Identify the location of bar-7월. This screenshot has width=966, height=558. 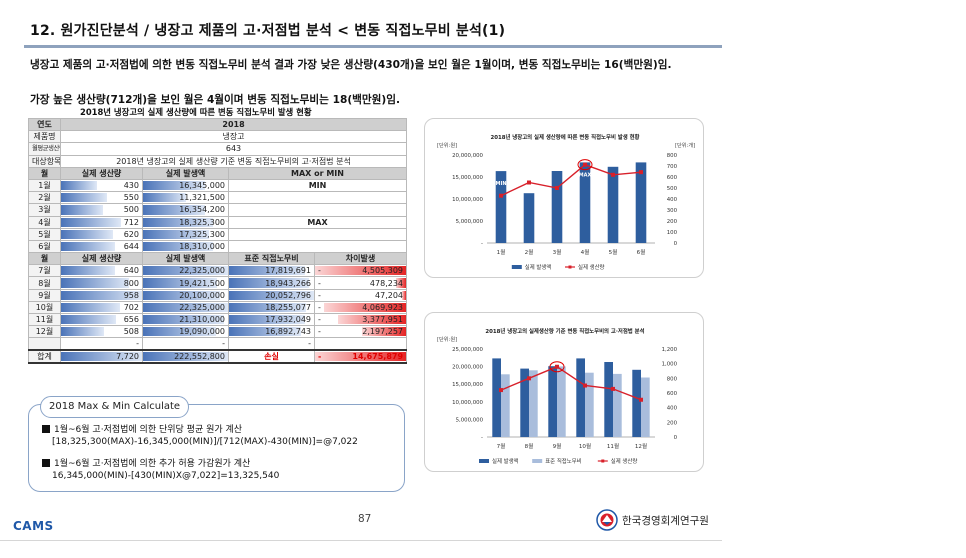
(496, 397).